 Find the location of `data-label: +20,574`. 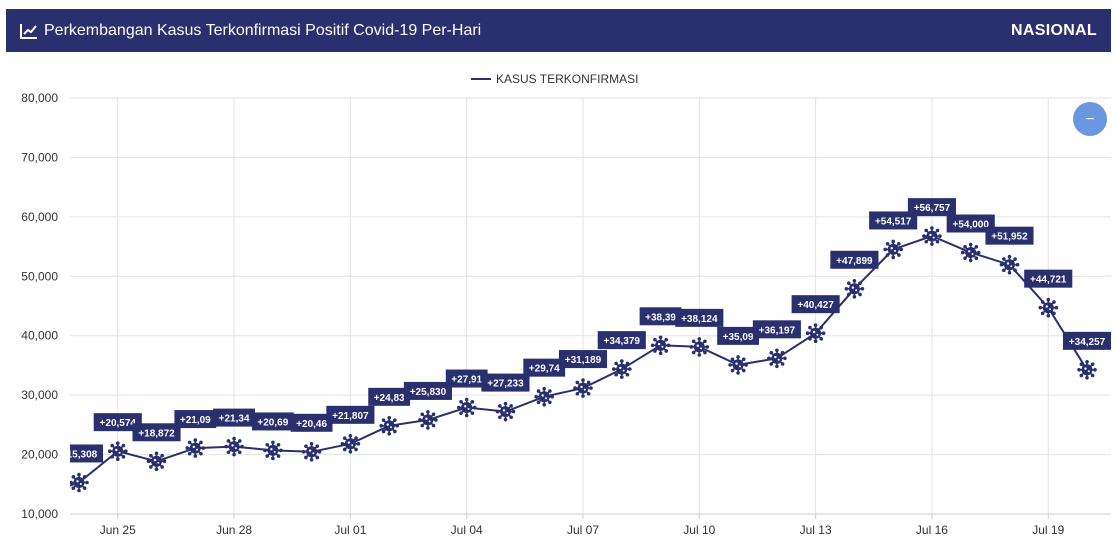

data-label: +20,574 is located at coordinates (117, 422).